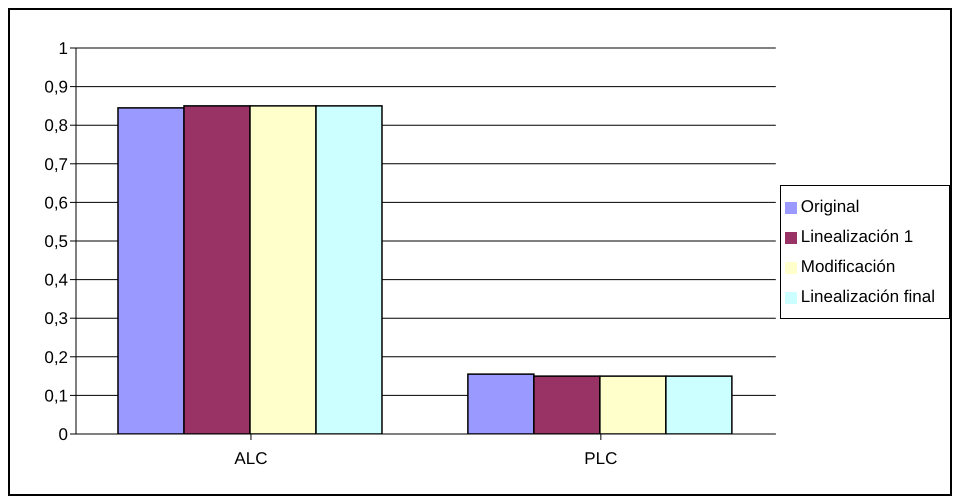 This screenshot has width=960, height=504. I want to click on y-tick-label: 0,3, so click(56, 318).